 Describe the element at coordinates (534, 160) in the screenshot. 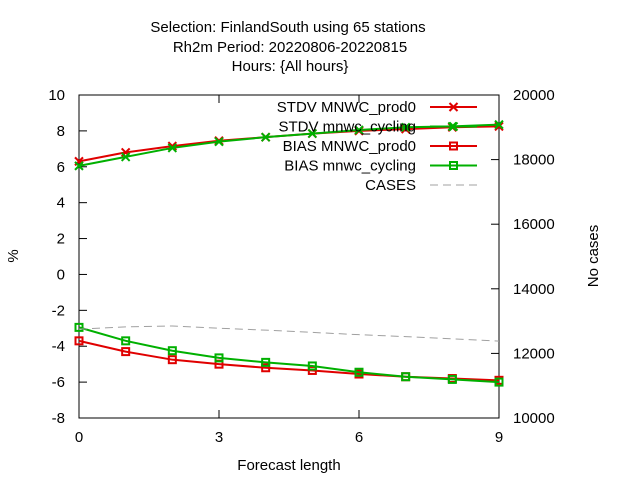

I see `y2-tick-label: 18000` at that location.